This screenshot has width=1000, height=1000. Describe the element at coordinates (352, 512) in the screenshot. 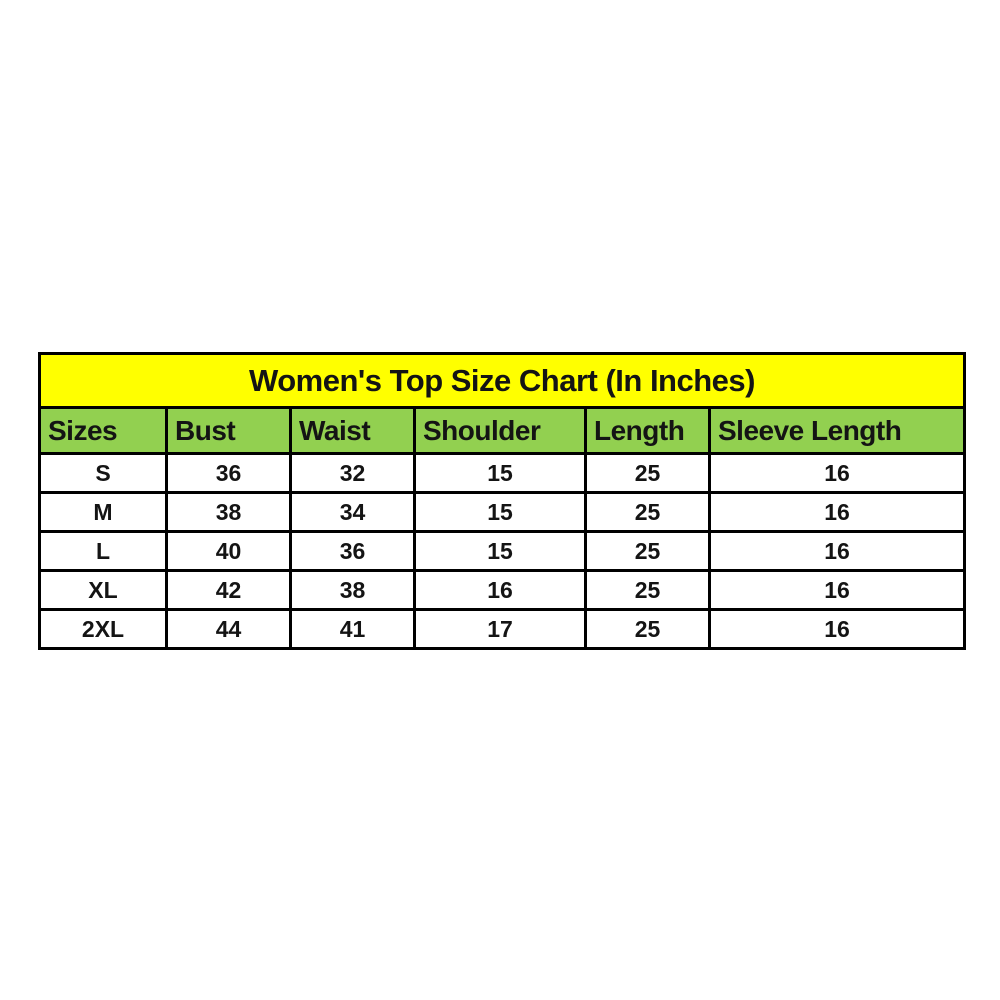

I see `measurement-value: 34` at that location.